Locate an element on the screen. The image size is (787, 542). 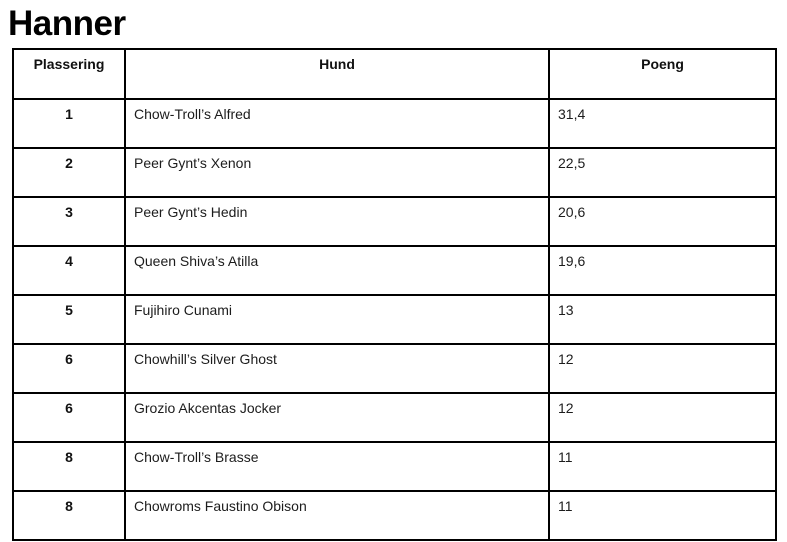
table-row: 8 Chow-Troll’s Brasse 11 is located at coordinates (394, 466).